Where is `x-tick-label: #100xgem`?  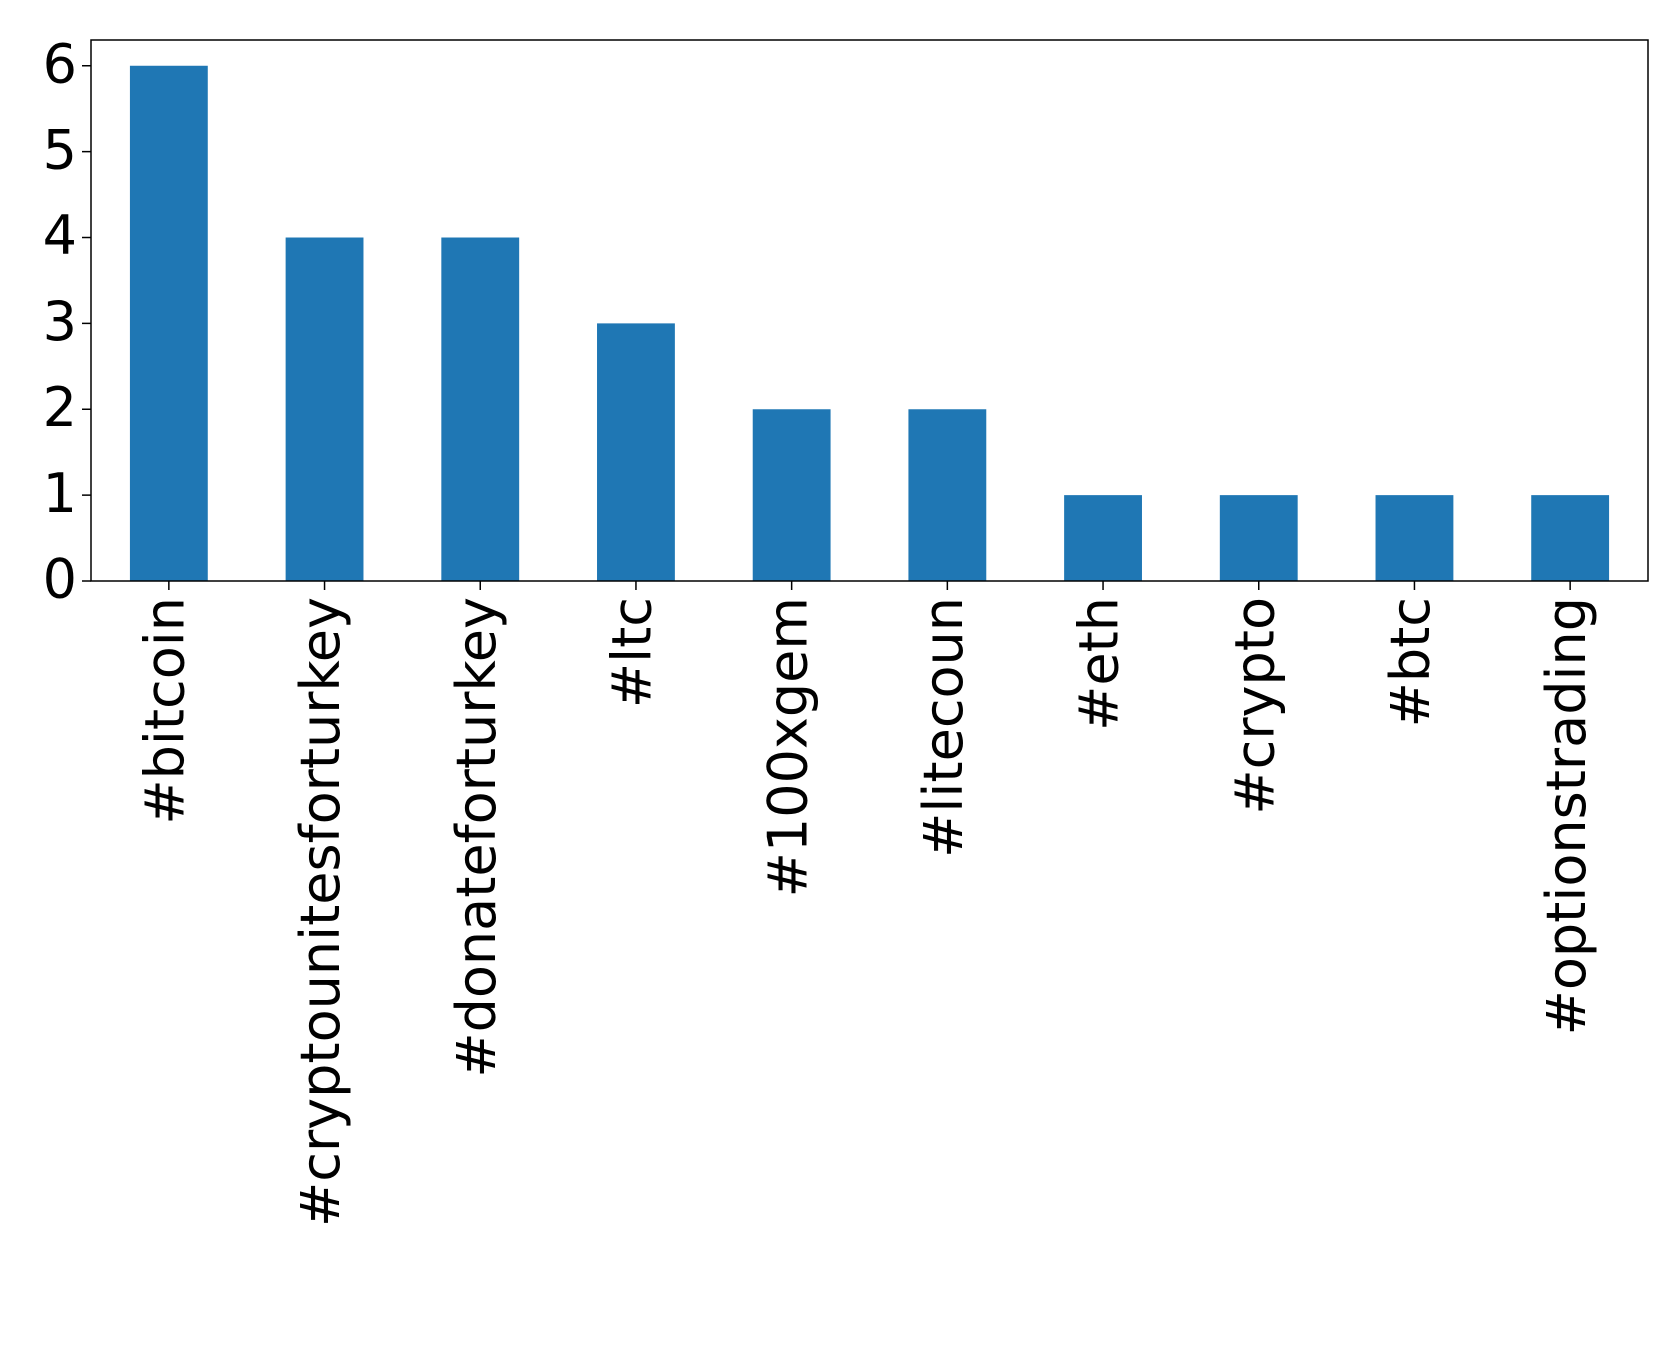
x-tick-label: #100xgem is located at coordinates (787, 747).